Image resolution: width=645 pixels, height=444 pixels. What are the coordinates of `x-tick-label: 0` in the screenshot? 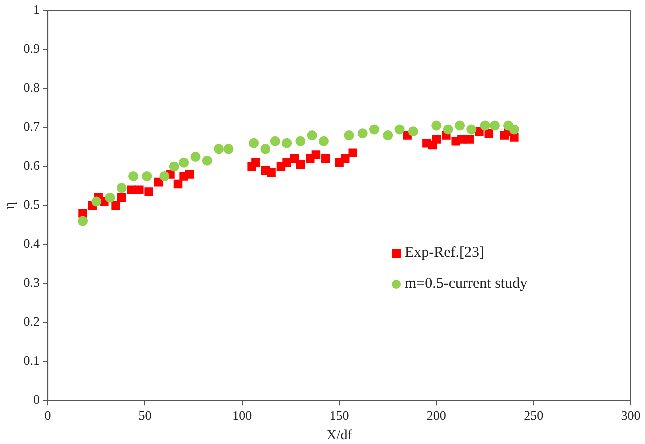 It's located at (48, 415).